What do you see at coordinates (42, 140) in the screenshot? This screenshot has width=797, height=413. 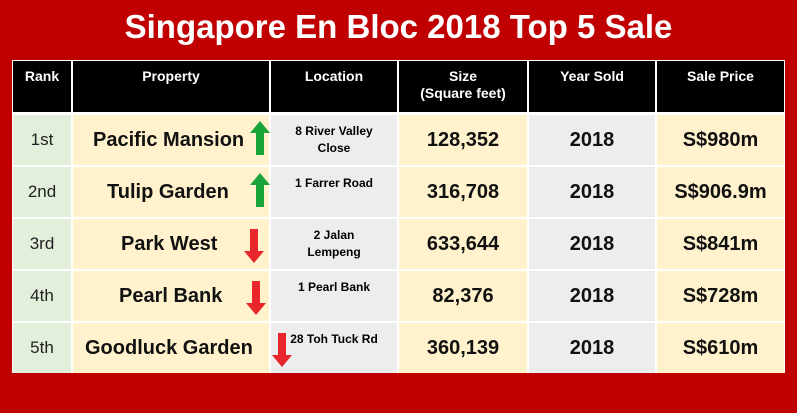 I see `rank-cell: 1st` at bounding box center [42, 140].